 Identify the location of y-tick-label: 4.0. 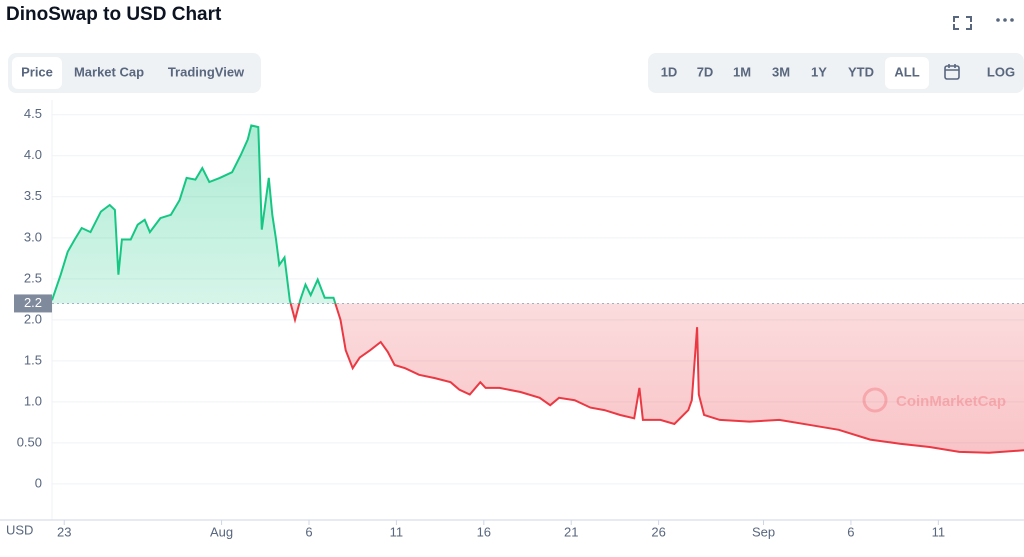
(33, 154).